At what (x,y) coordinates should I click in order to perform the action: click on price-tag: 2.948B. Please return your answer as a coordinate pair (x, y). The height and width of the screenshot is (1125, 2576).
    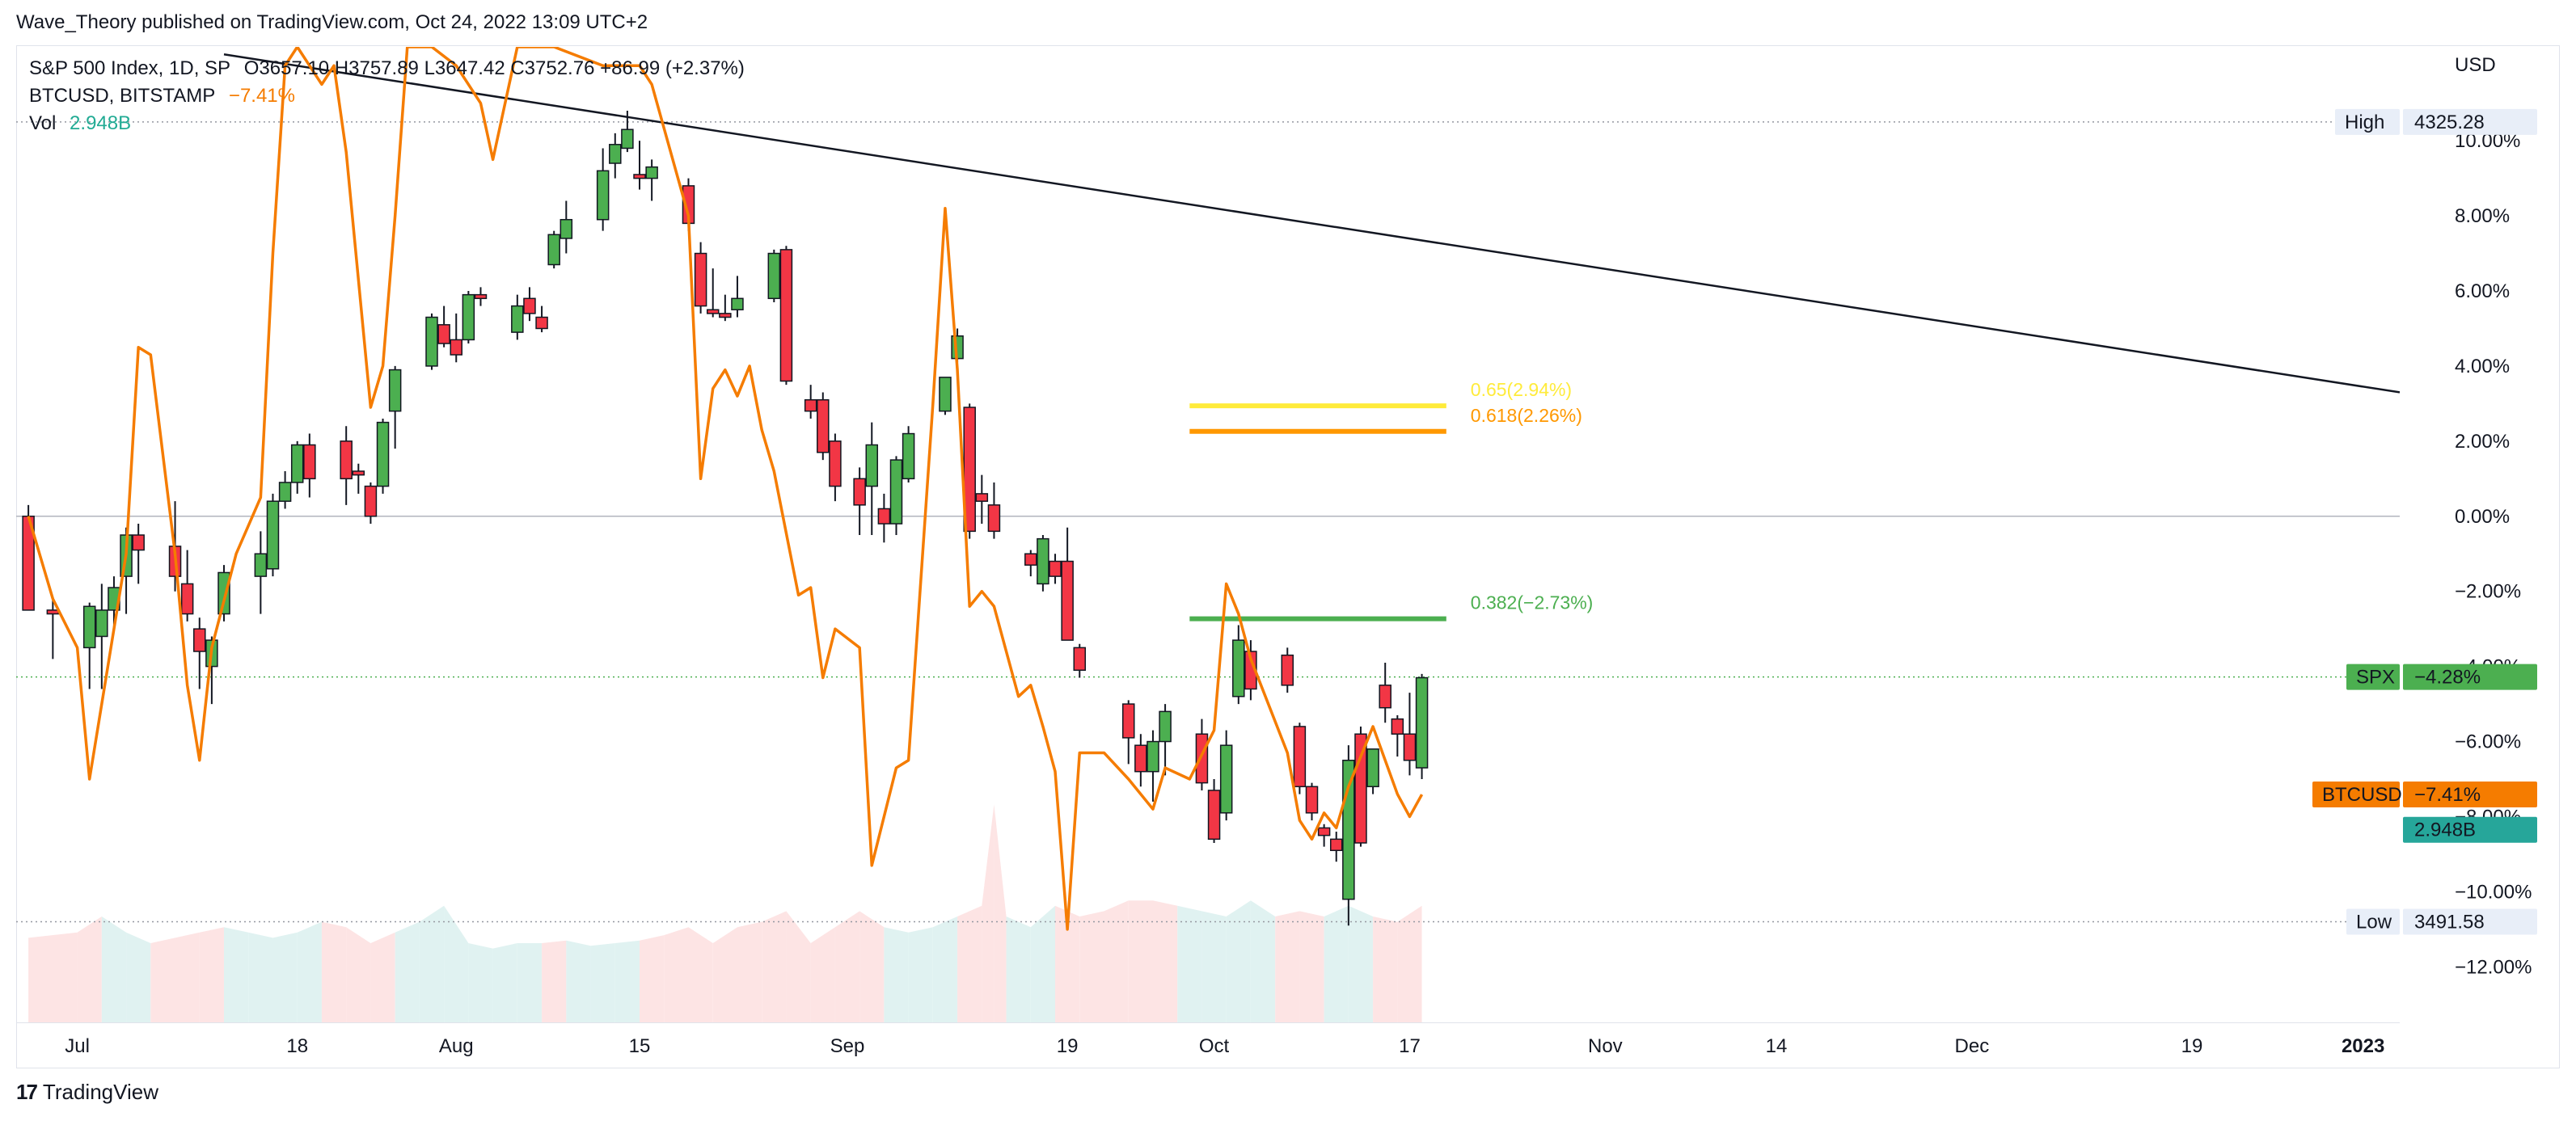
    Looking at the image, I should click on (2470, 830).